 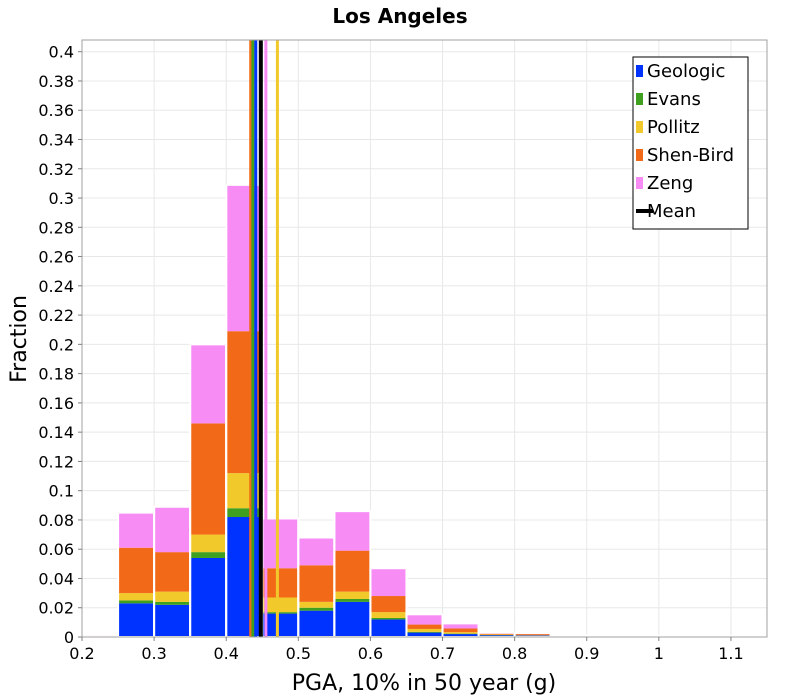 What do you see at coordinates (56, 140) in the screenshot?
I see `y-tick-label: 0.34` at bounding box center [56, 140].